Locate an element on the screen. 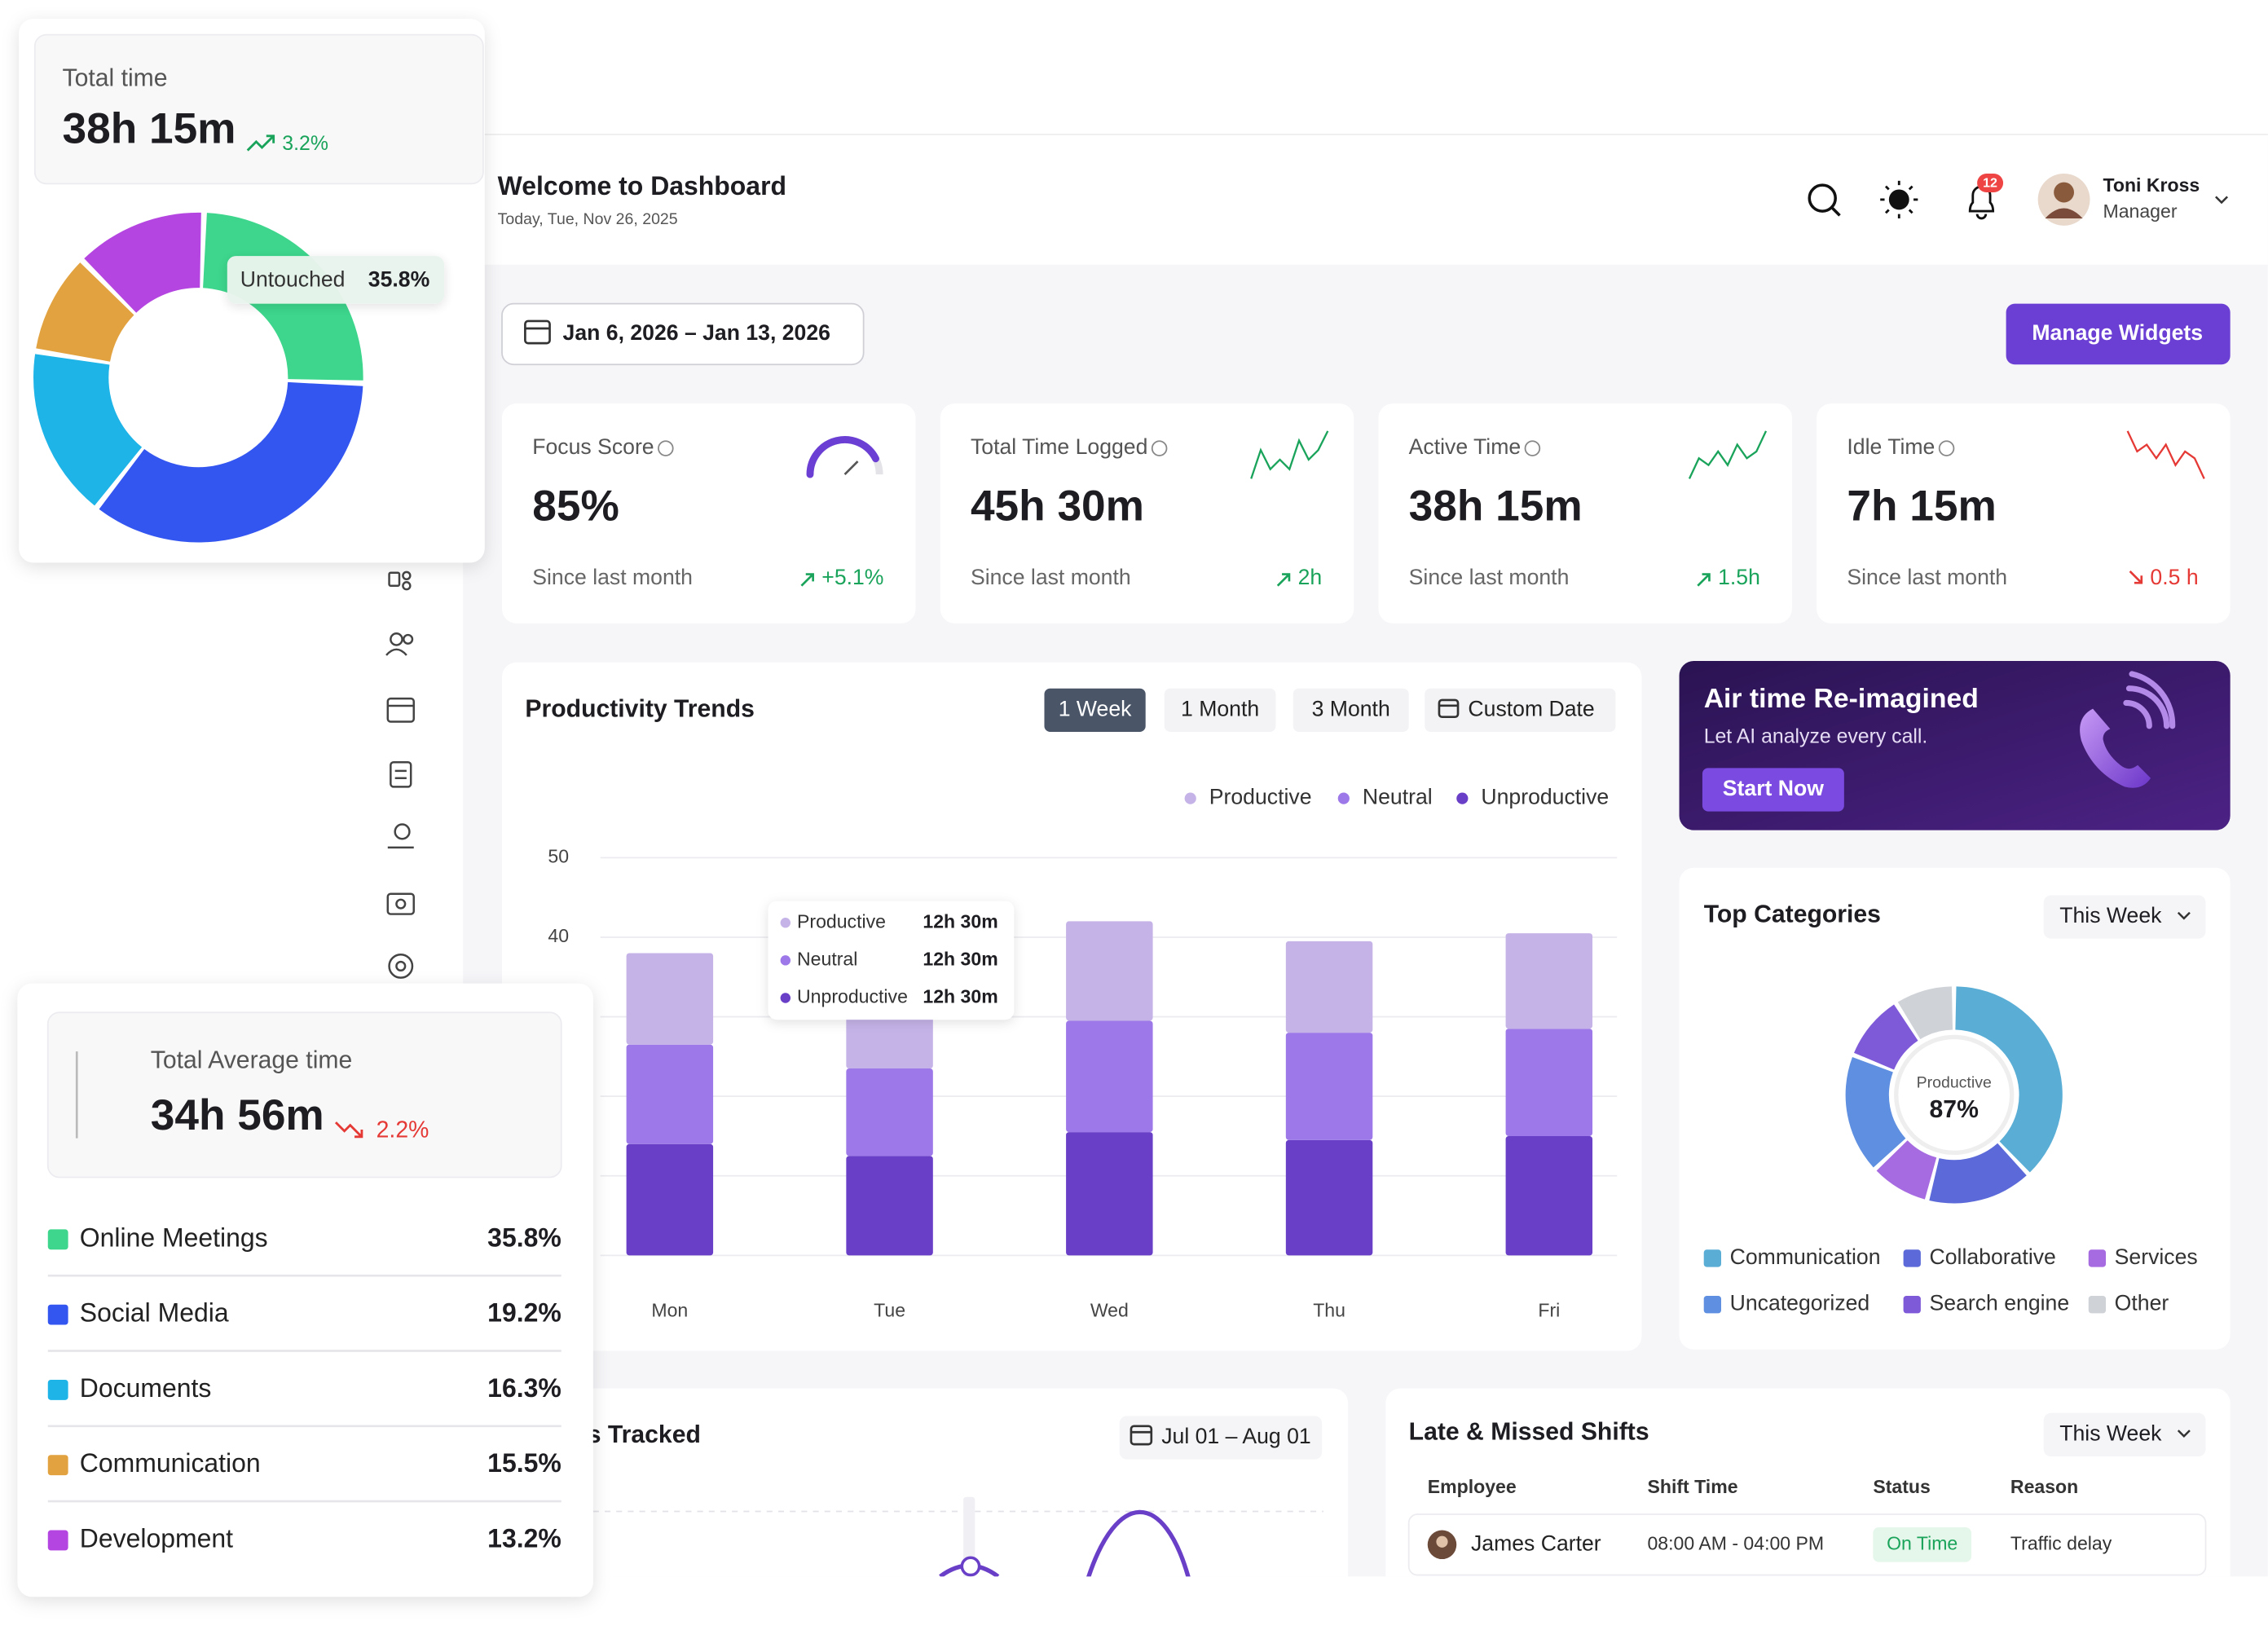 This screenshot has width=2268, height=1630. hover-point is located at coordinates (970, 1566).